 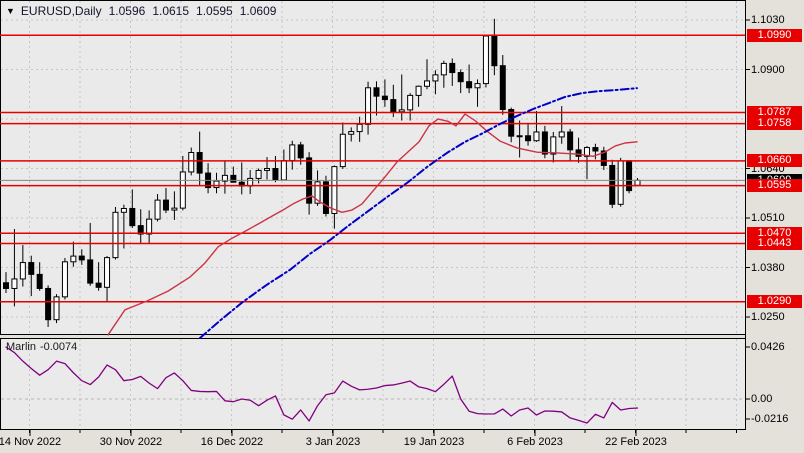 What do you see at coordinates (774, 124) in the screenshot?
I see `price-level-label: 1.0758` at bounding box center [774, 124].